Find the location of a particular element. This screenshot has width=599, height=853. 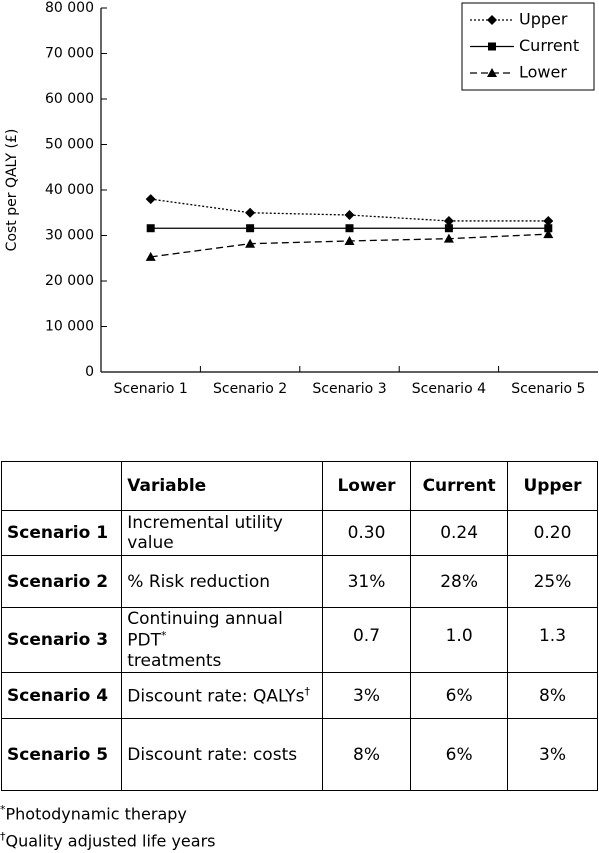

footnote-mark: * is located at coordinates (3, 809).